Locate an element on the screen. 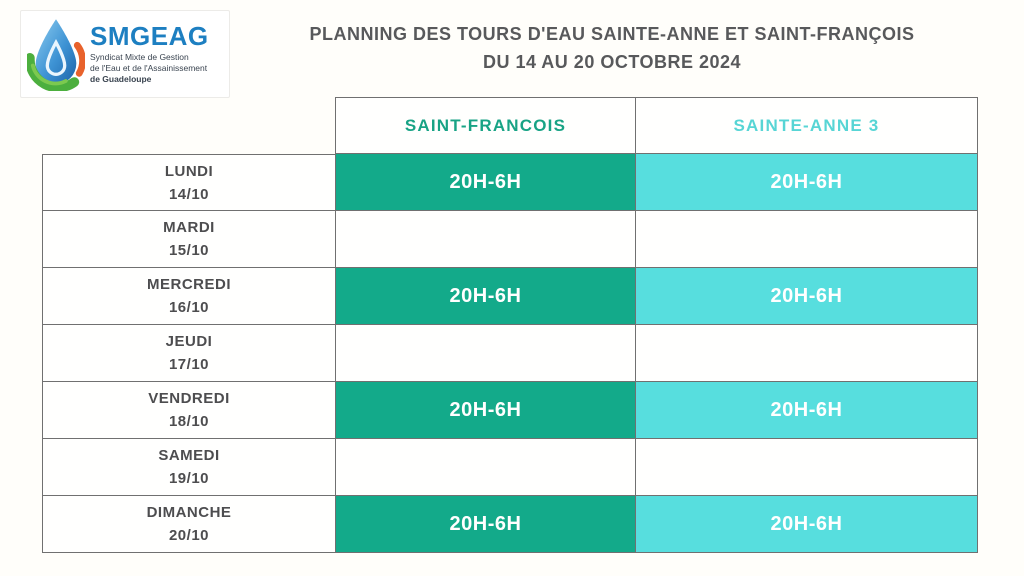 Image resolution: width=1024 pixels, height=576 pixels. header-blank-cell is located at coordinates (188, 125).